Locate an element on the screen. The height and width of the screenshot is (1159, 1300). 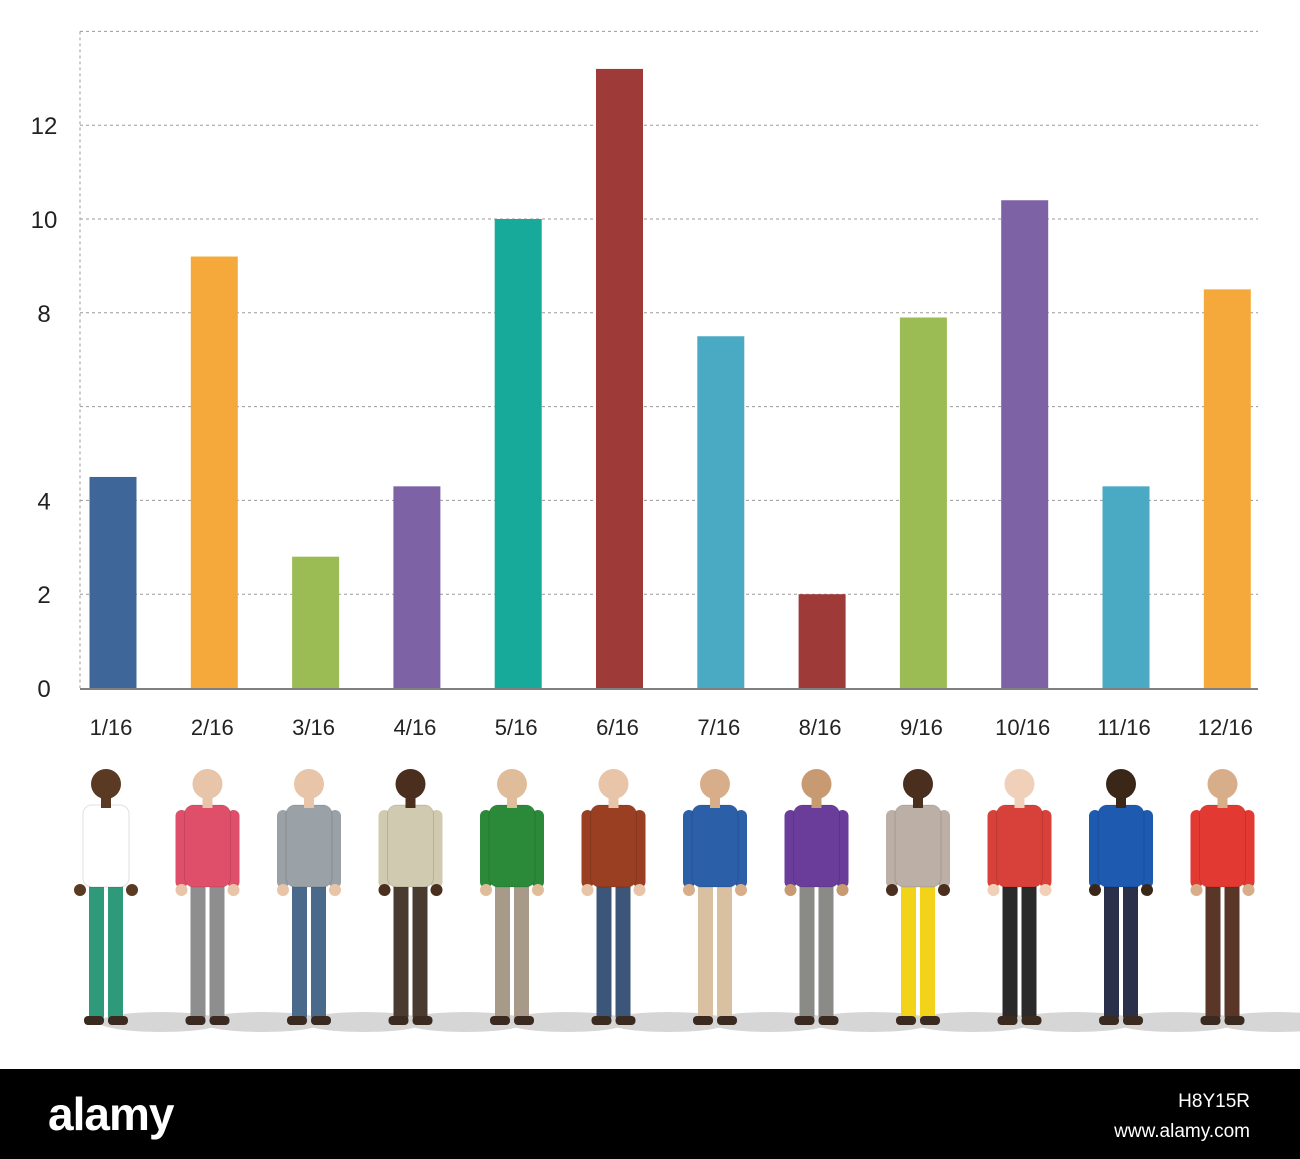
y-tick-label: 10 is located at coordinates (44, 220).